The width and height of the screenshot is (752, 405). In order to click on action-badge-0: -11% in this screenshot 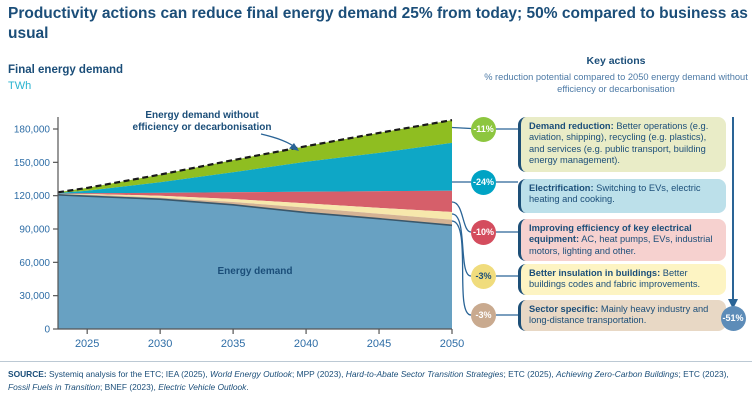, I will do `click(483, 129)`.